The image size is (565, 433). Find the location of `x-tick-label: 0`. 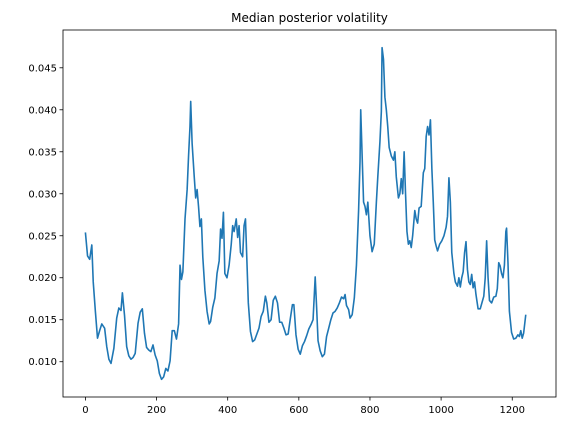

x-tick-label: 0 is located at coordinates (85, 410).